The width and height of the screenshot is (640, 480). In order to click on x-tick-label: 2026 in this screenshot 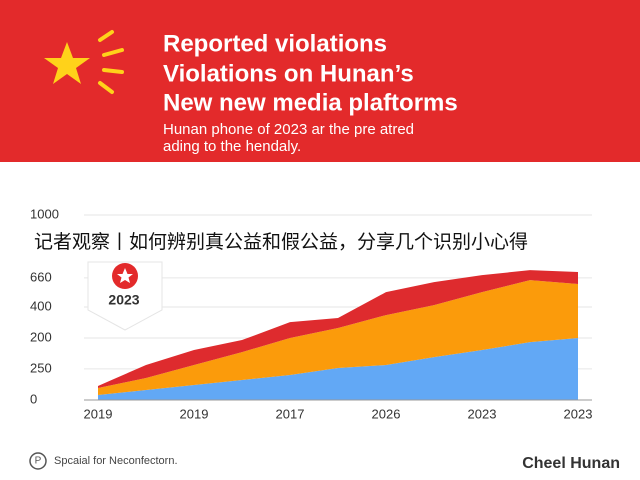, I will do `click(386, 413)`.